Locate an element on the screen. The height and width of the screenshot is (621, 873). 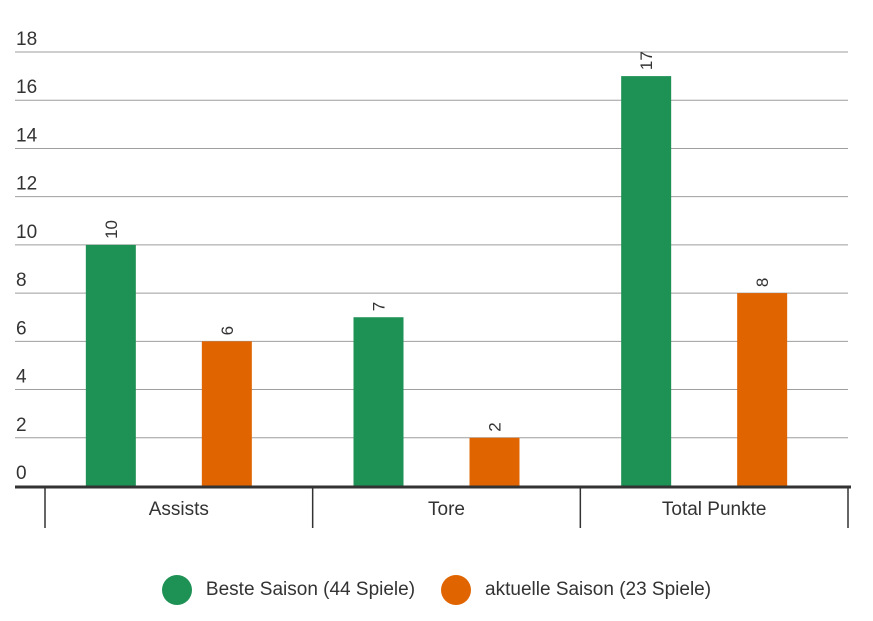
legend-label-series-1: Beste Saison (44 Spiele) is located at coordinates (310, 589).